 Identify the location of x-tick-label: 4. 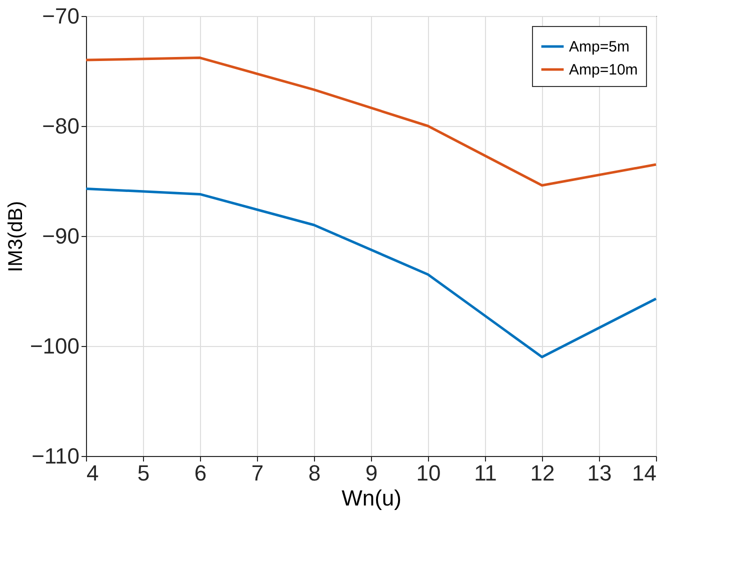
(92, 473).